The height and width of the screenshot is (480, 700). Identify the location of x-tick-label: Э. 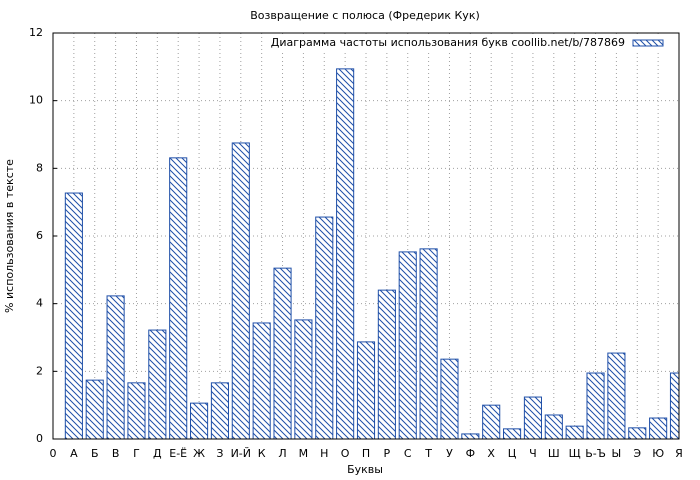
(637, 453).